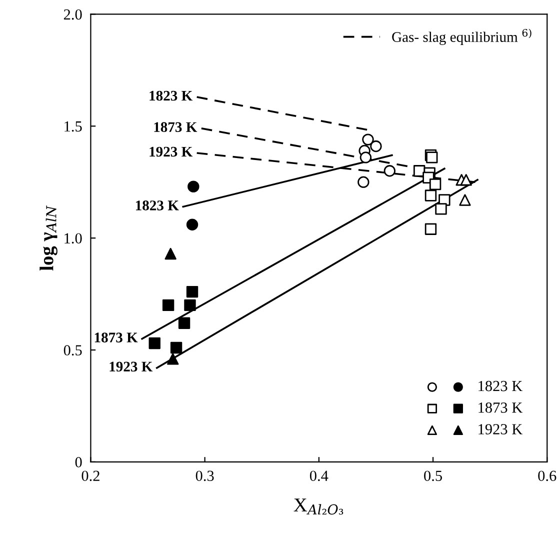 The image size is (560, 546). I want to click on x-tick-label: 0.5, so click(433, 476).